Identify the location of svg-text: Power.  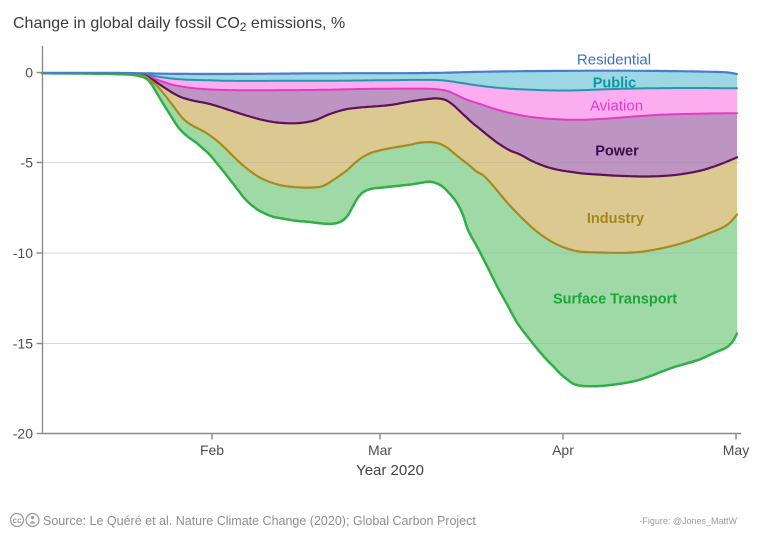
(617, 152).